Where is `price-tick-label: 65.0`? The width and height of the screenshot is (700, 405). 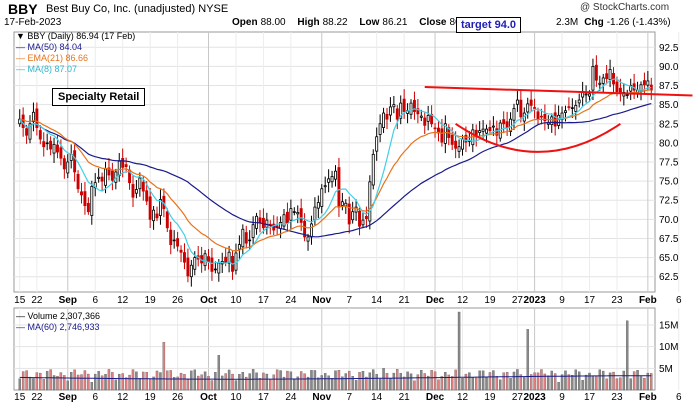
price-tick-label: 65.0 is located at coordinates (669, 258).